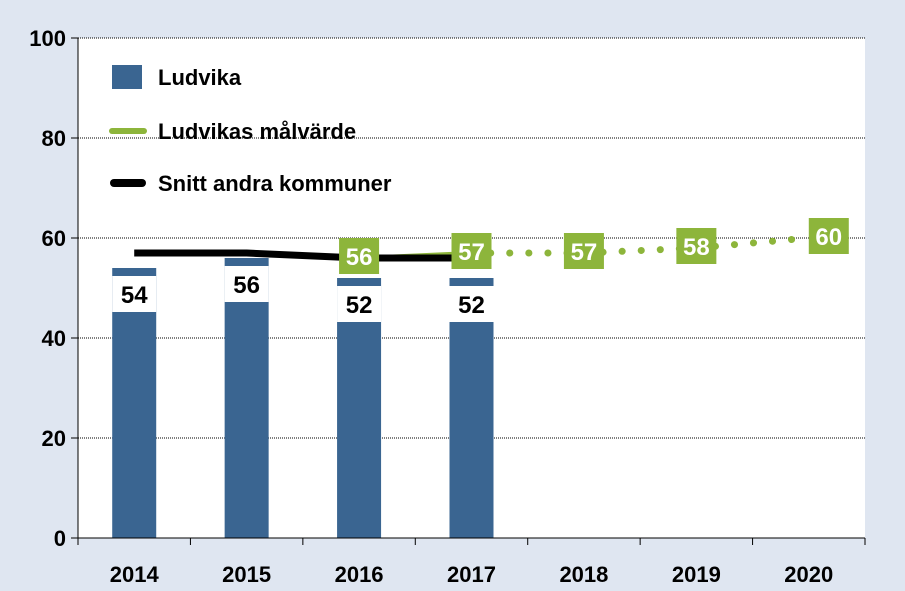 The image size is (905, 591). I want to click on goal-data-label: 56, so click(359, 257).